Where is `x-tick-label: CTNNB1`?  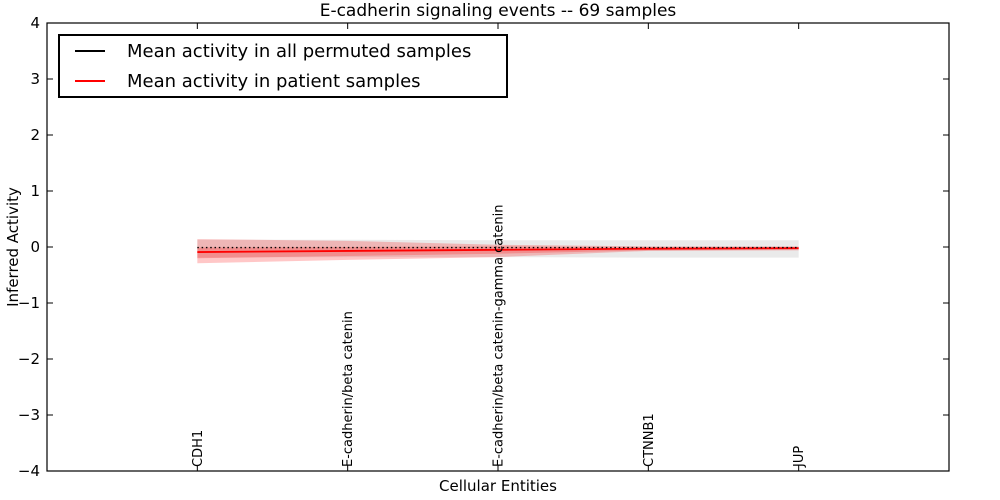
x-tick-label: CTNNB1 is located at coordinates (649, 440).